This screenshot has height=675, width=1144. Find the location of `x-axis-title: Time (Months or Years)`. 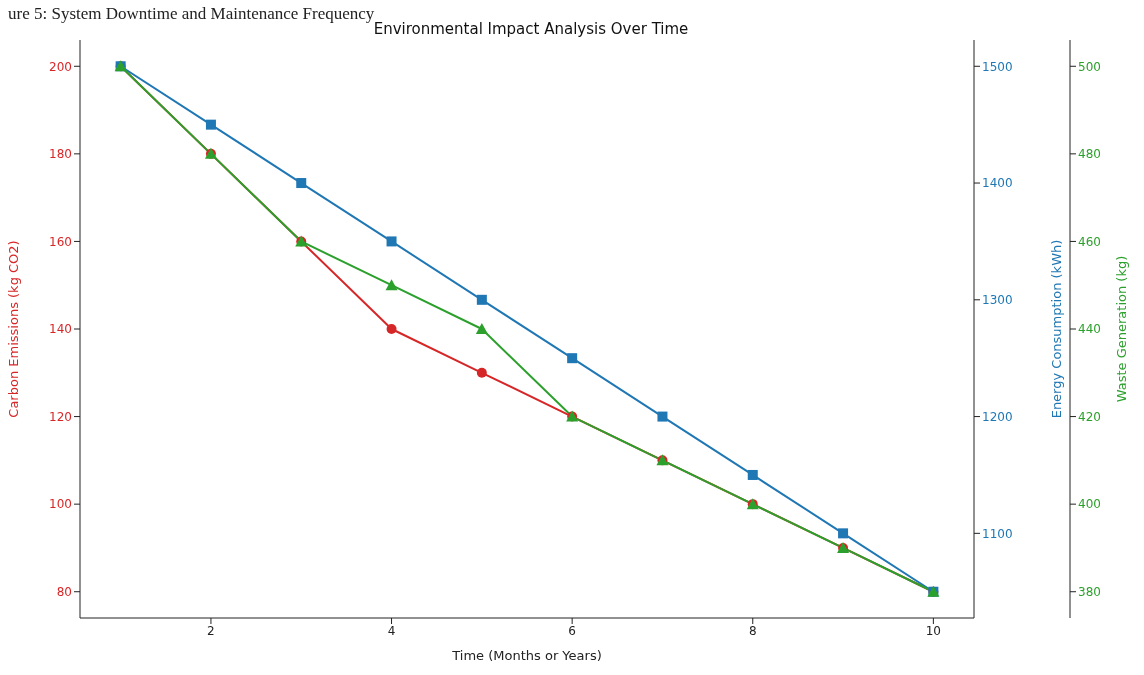

x-axis-title: Time (Months or Years) is located at coordinates (526, 655).